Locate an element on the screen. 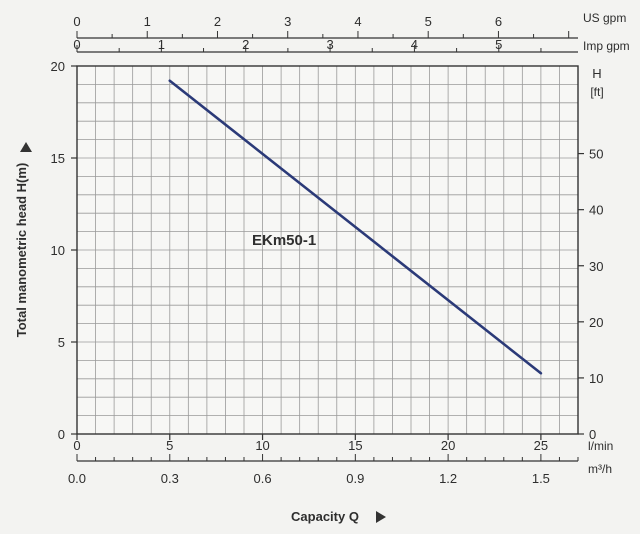 The height and width of the screenshot is (534, 640). us-gpm-unit-label: US gpm is located at coordinates (604, 18).